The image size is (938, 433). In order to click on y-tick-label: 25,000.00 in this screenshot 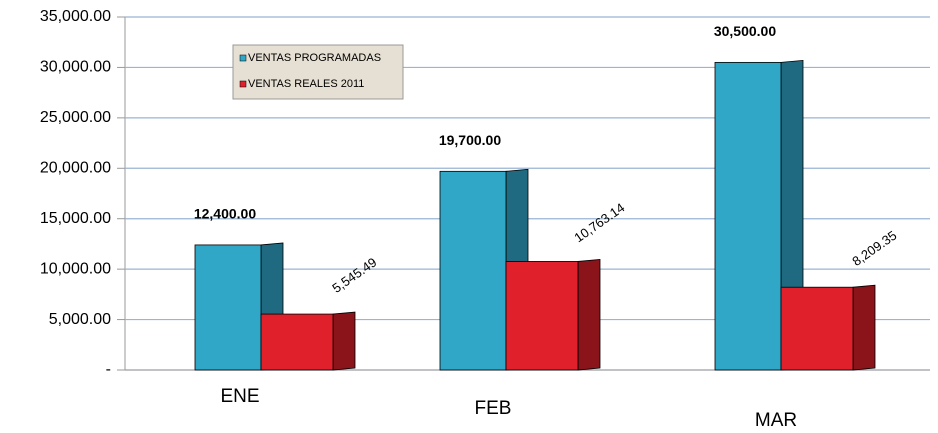, I will do `click(75, 117)`.